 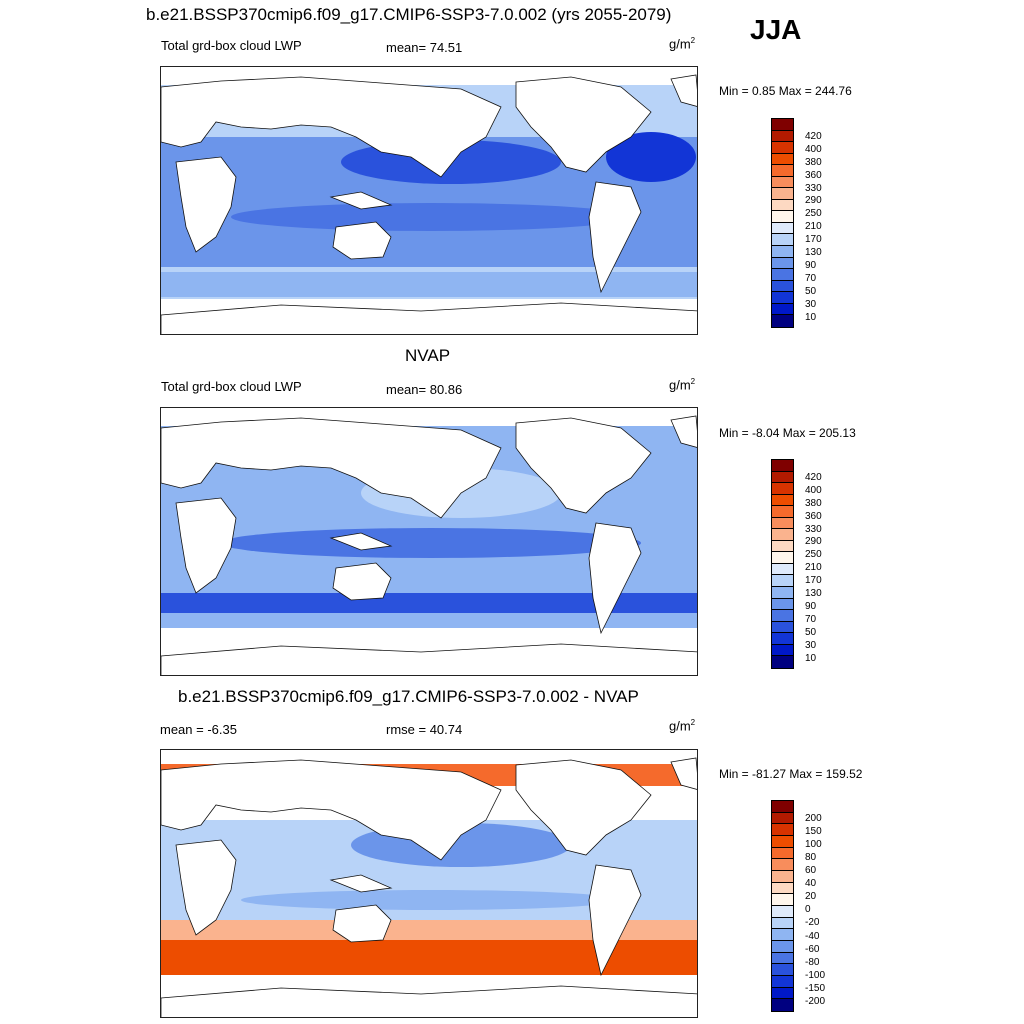 I want to click on colorbar-tick-label: -20, so click(x=812, y=923).